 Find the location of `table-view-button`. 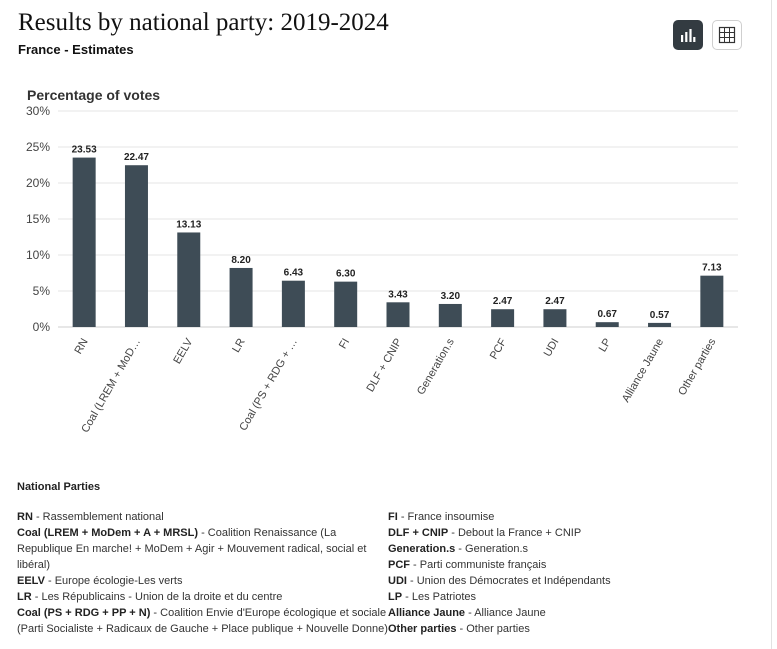

table-view-button is located at coordinates (727, 35).